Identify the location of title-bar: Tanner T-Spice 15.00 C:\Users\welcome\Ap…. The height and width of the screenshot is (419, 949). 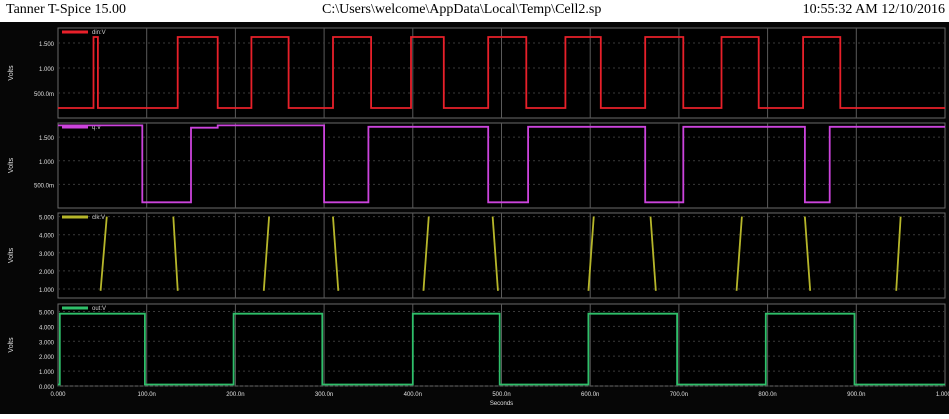
(474, 11).